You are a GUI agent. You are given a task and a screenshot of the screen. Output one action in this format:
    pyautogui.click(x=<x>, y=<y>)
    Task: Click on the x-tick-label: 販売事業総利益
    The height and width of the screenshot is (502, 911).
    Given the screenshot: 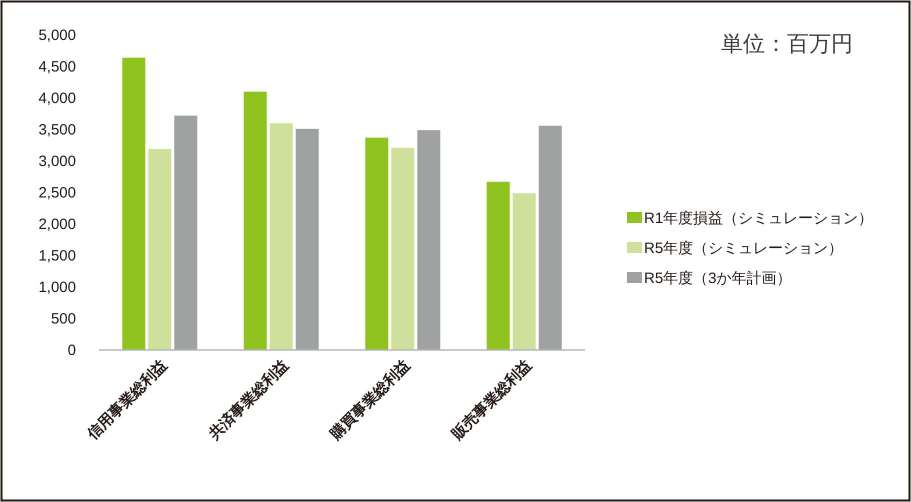 What is the action you would take?
    pyautogui.click(x=492, y=400)
    